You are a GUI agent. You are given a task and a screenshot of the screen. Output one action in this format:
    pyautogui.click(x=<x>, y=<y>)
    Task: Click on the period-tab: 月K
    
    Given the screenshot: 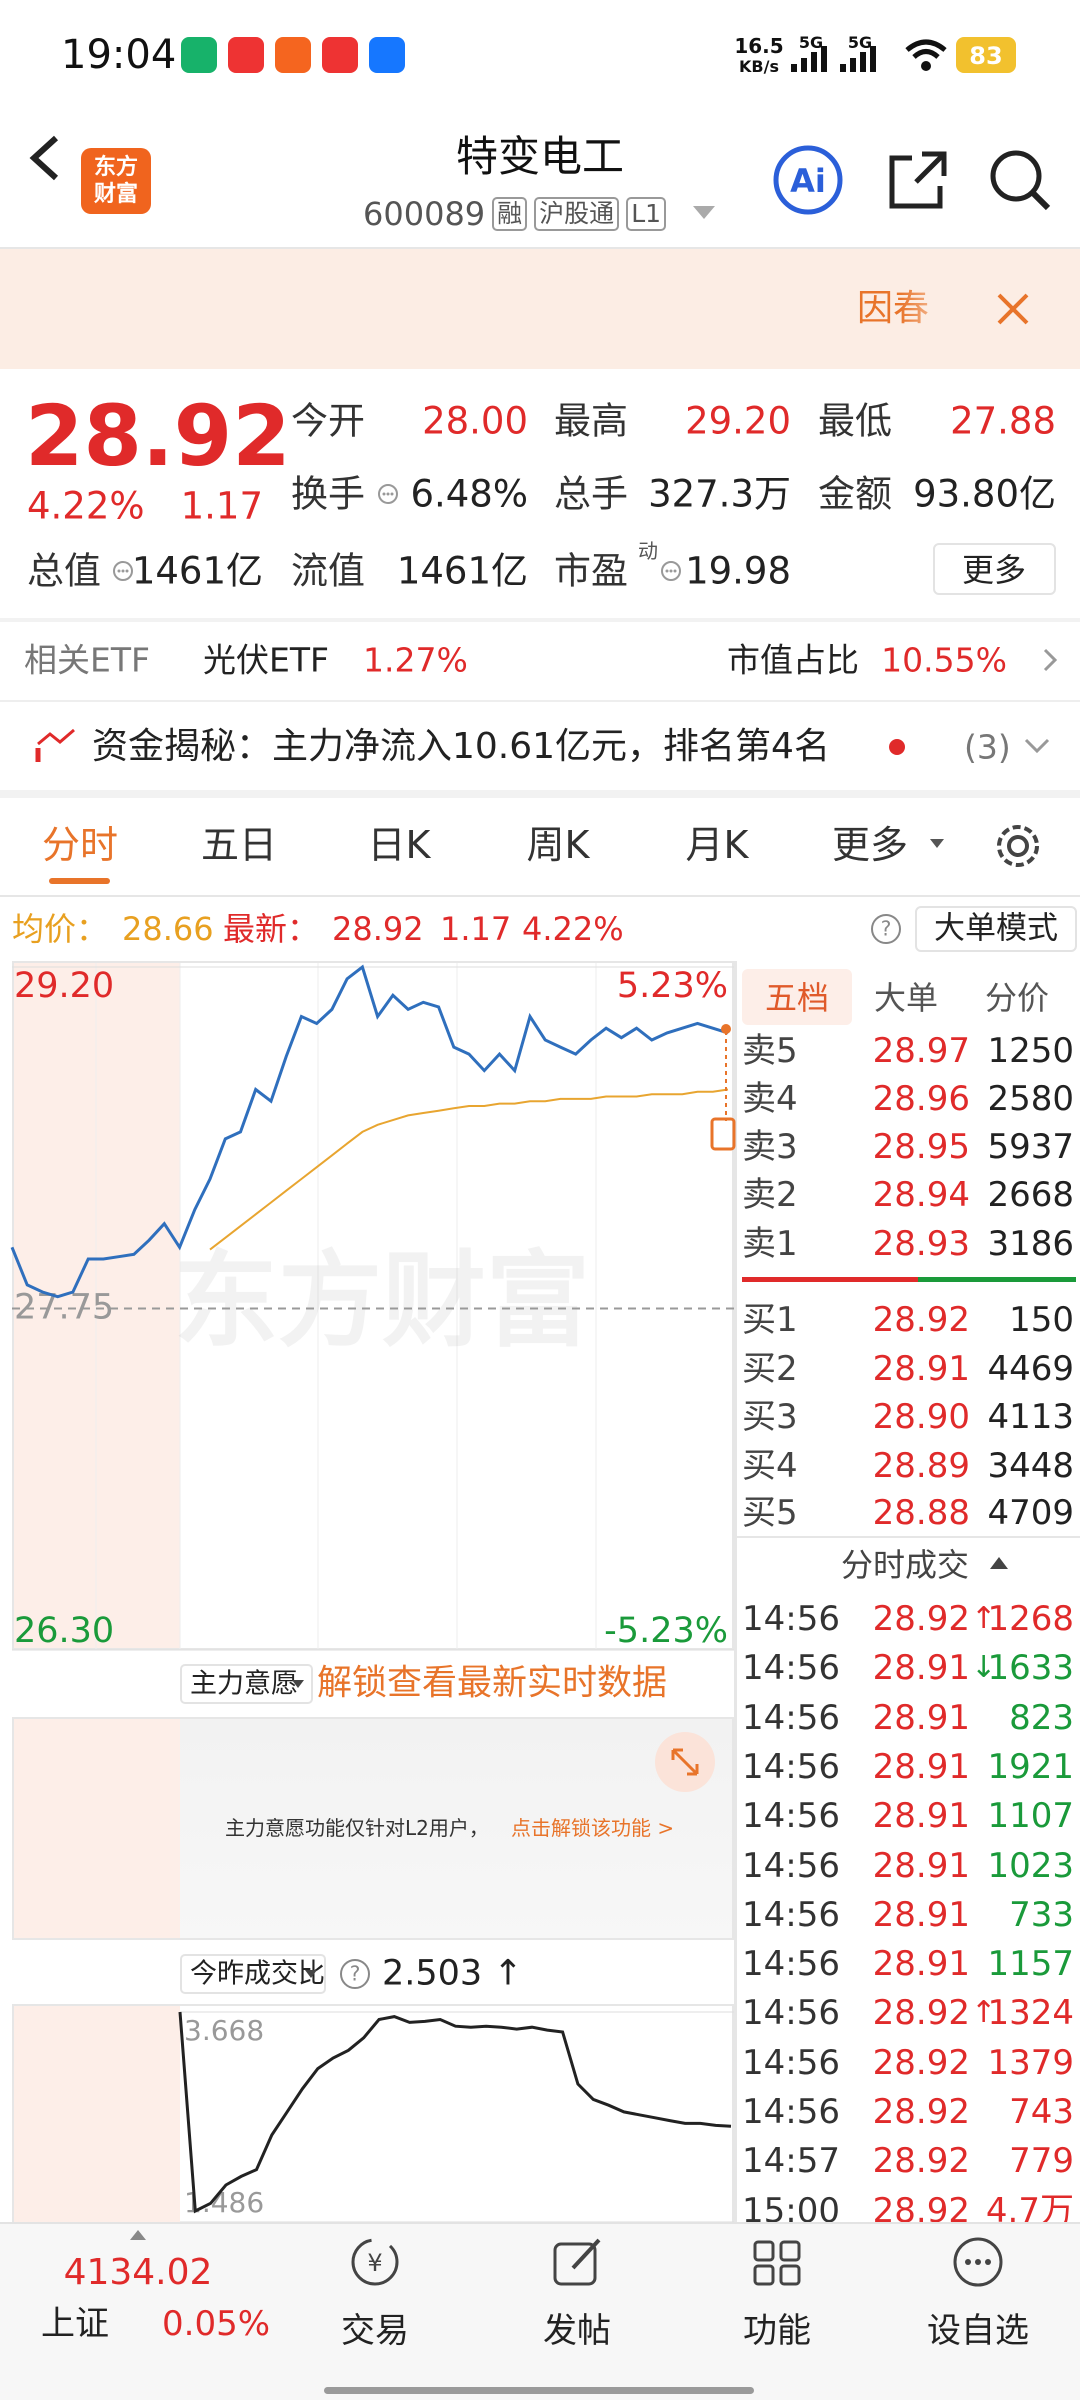 What is the action you would take?
    pyautogui.click(x=717, y=845)
    